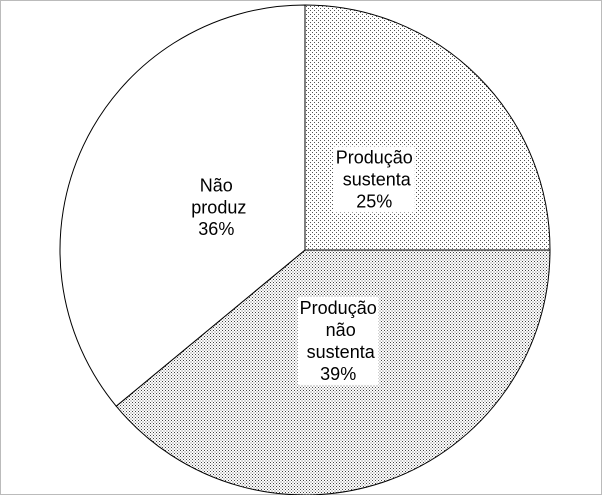  I want to click on category-label: Não produz, so click(216, 196).